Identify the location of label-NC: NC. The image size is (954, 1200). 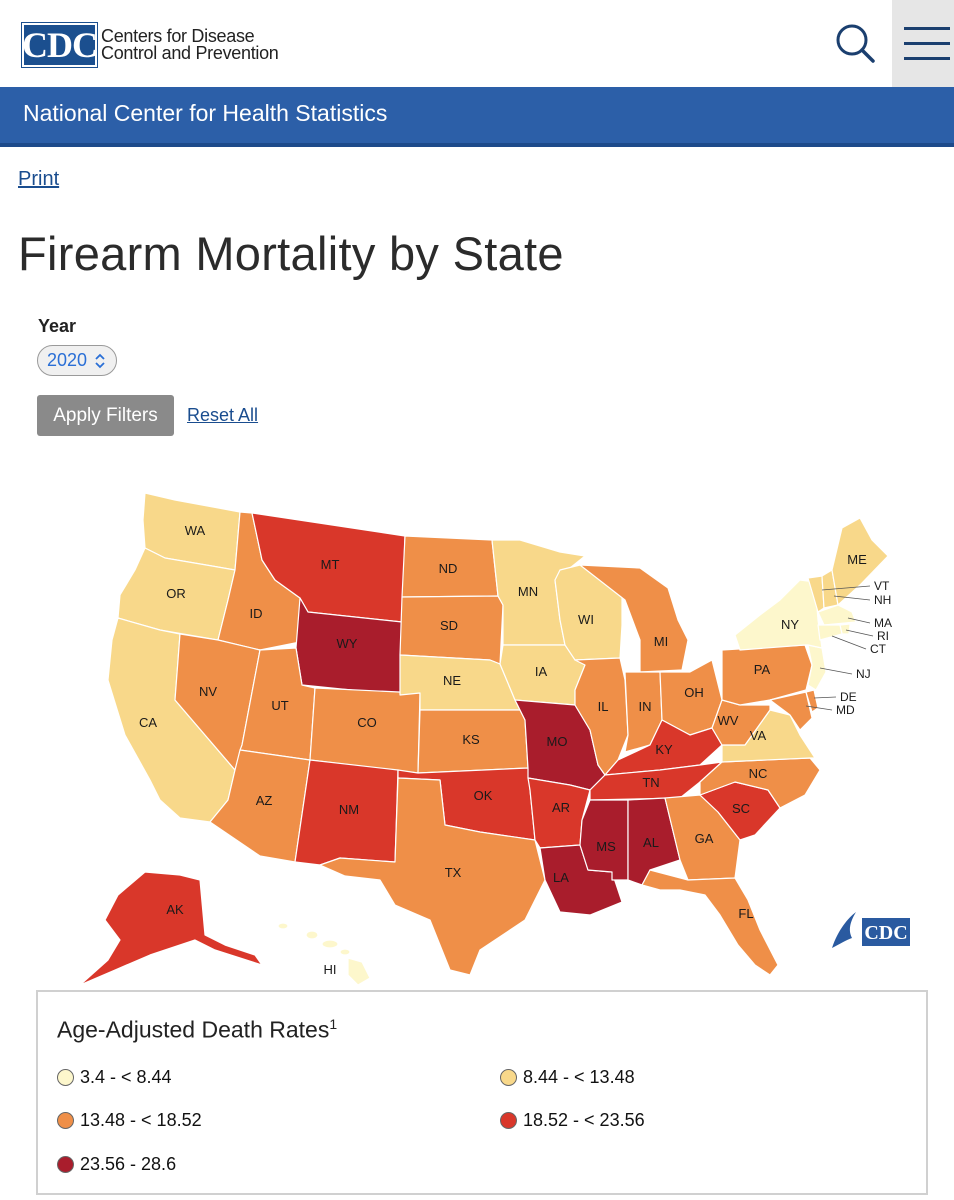
(758, 773).